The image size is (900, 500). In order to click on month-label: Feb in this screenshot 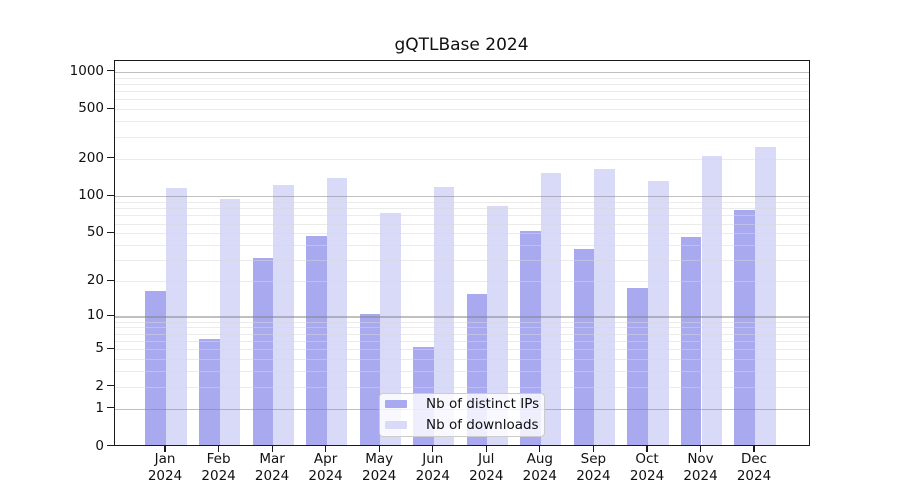, I will do `click(218, 459)`.